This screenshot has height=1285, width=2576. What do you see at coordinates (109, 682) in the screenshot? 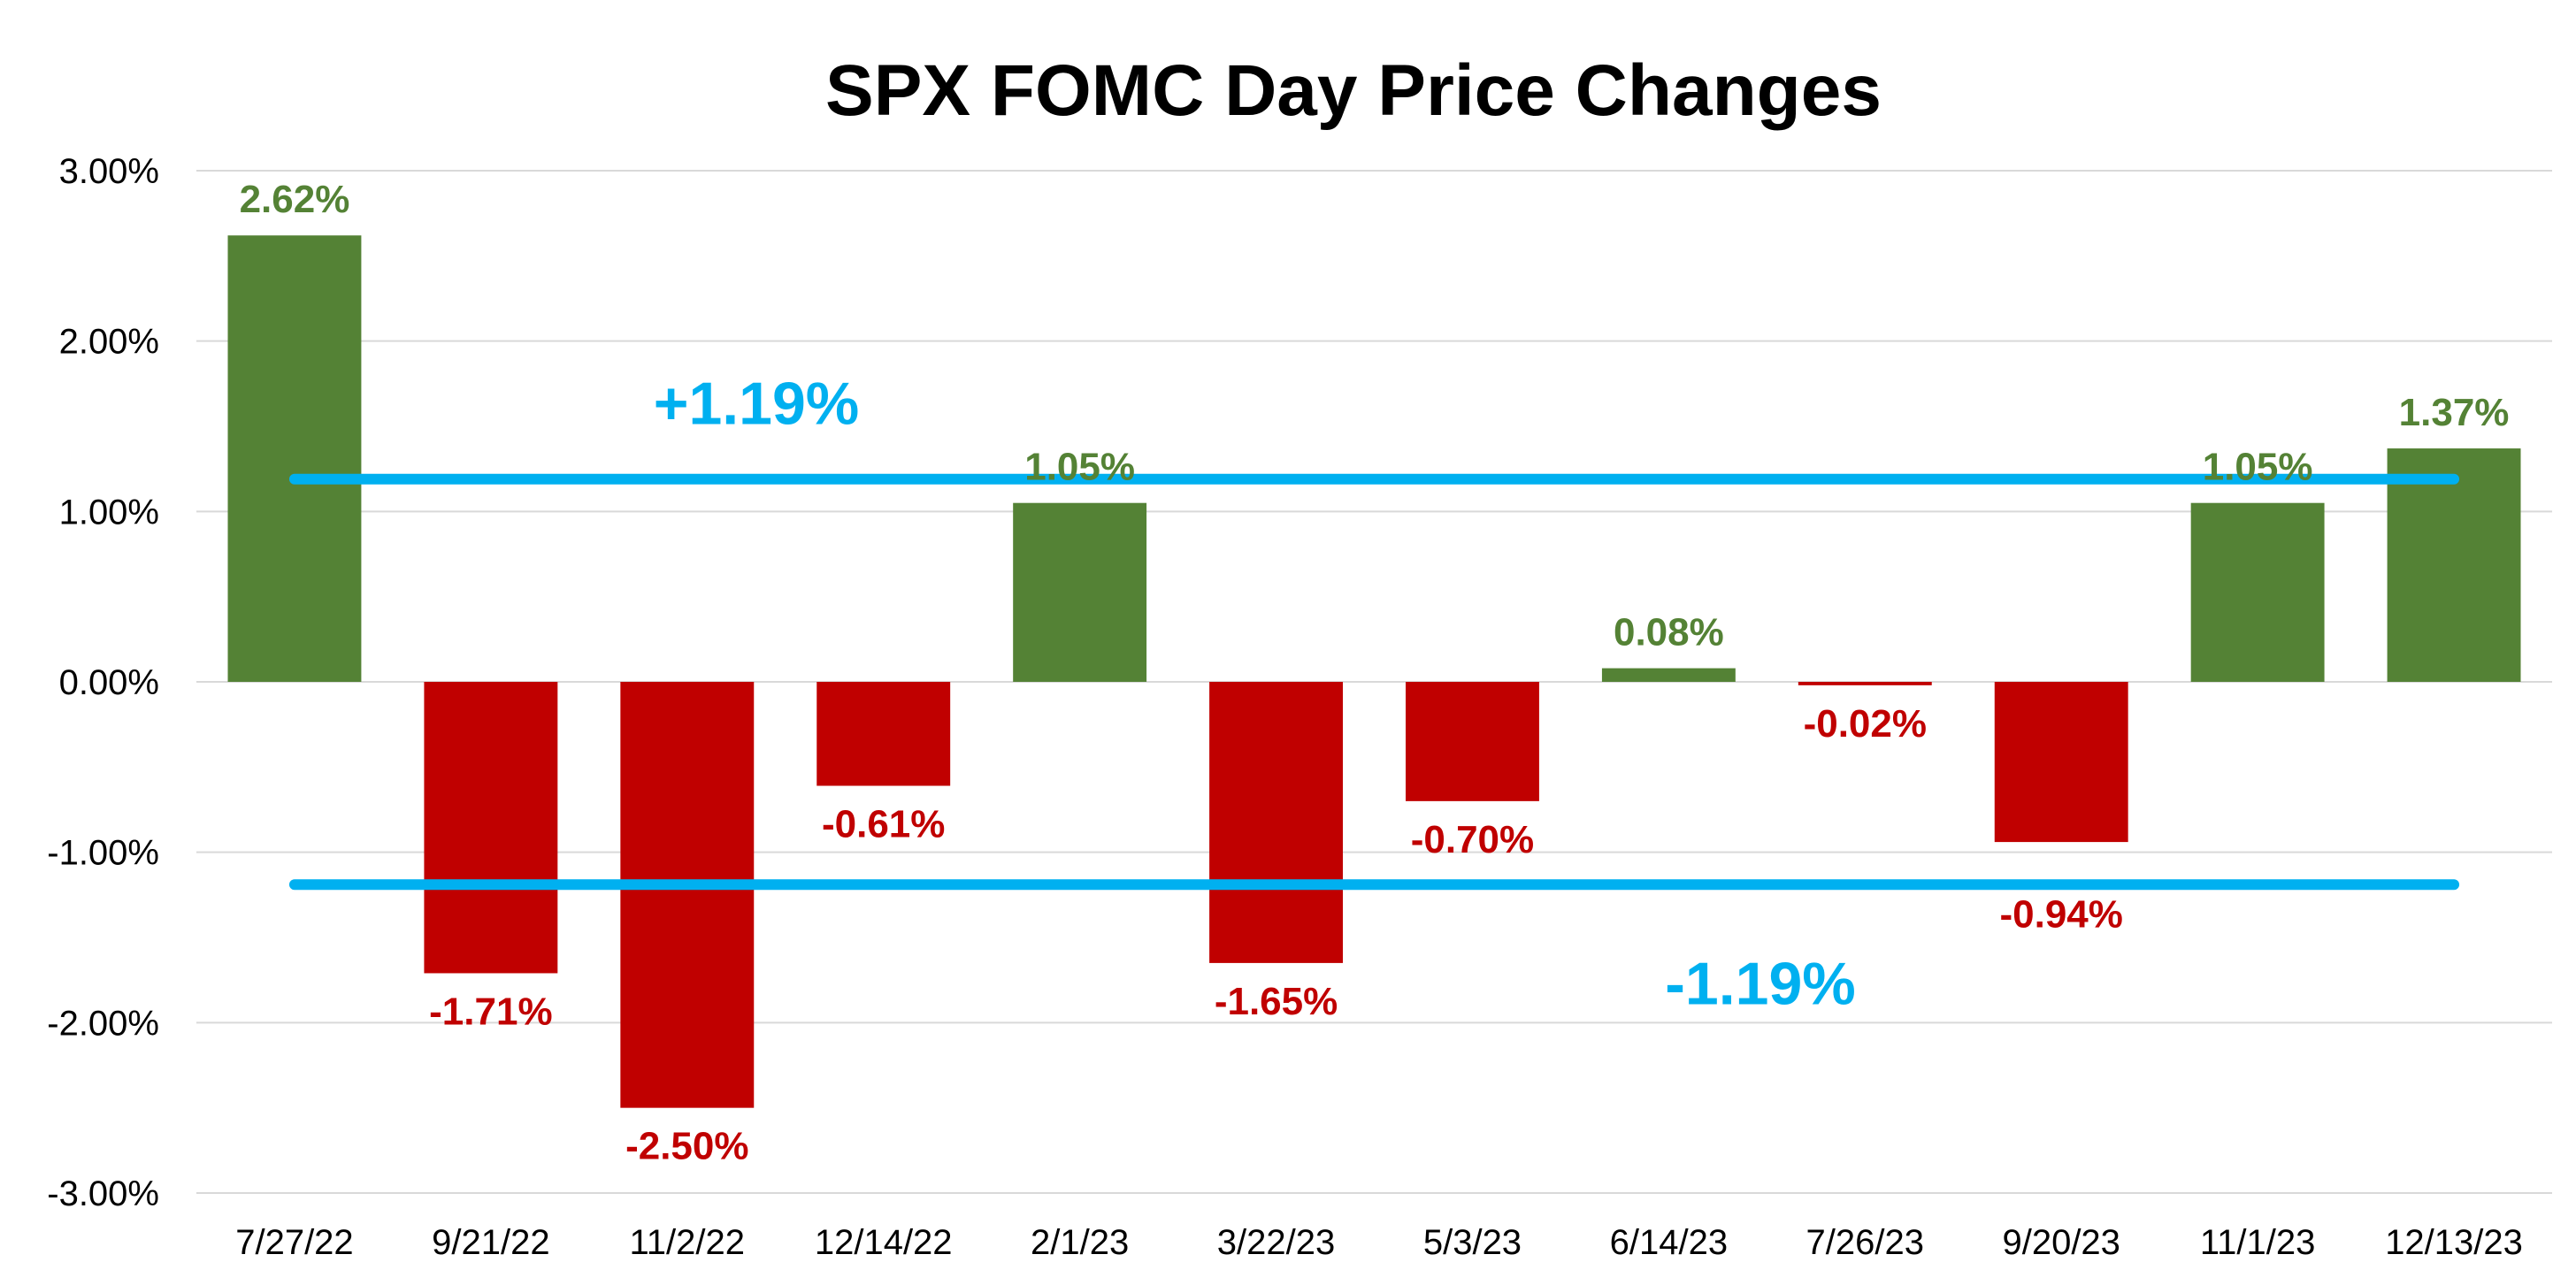
I see `y-tick-label: 0.00%` at bounding box center [109, 682].